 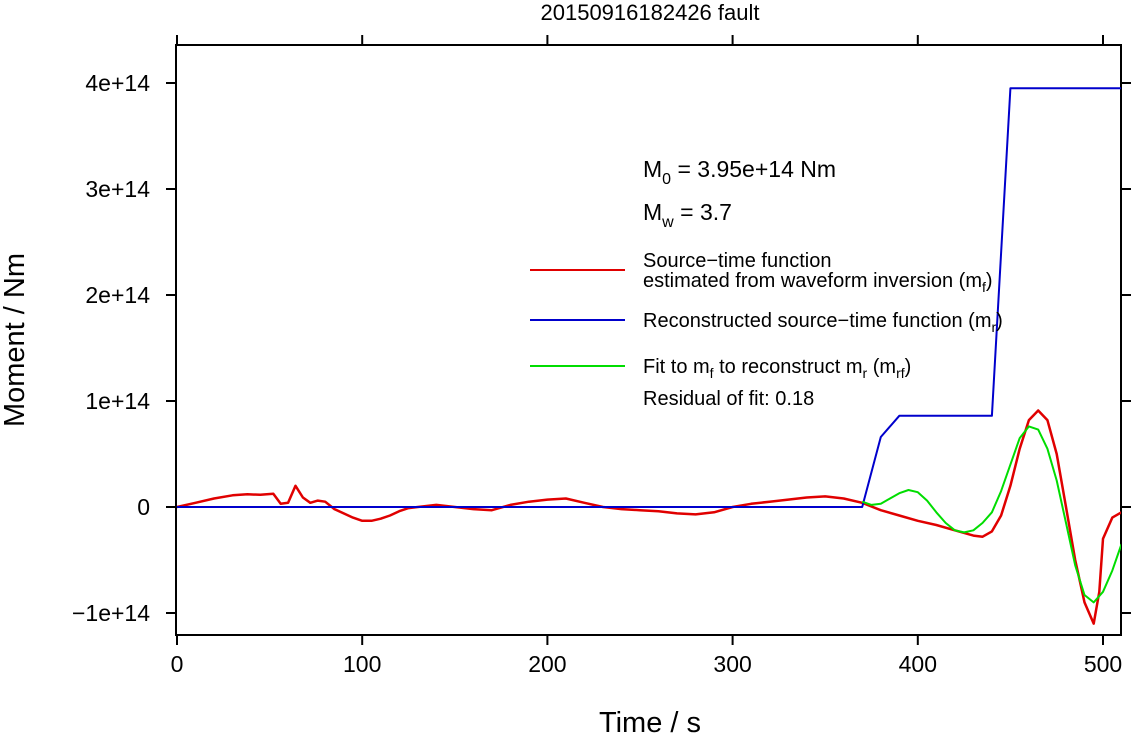 What do you see at coordinates (650, 12) in the screenshot?
I see `chart-title: 20150916182426 fault` at bounding box center [650, 12].